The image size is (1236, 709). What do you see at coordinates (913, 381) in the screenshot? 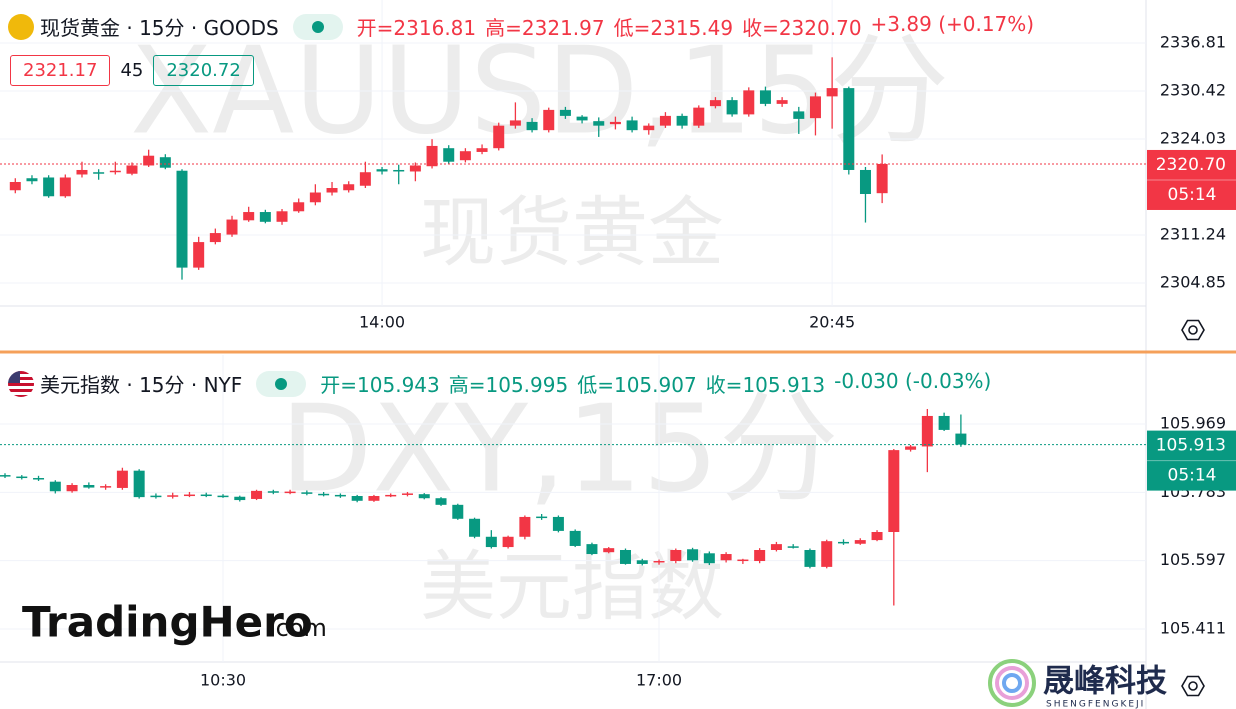
I see `ohlc-value: -0.030 (-0.03%)` at bounding box center [913, 381].